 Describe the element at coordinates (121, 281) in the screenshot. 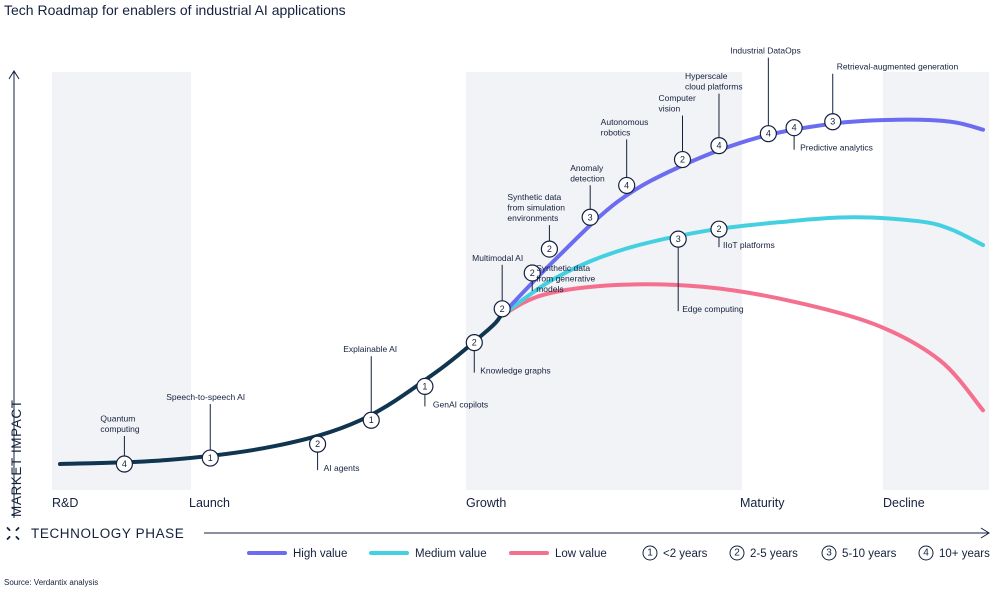

I see `band-rnd` at that location.